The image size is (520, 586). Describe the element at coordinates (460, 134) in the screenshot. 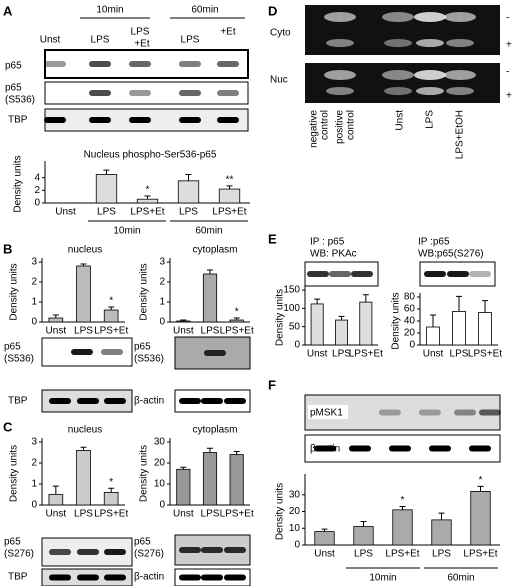

I see `lane-label: LPS+EtOH` at that location.